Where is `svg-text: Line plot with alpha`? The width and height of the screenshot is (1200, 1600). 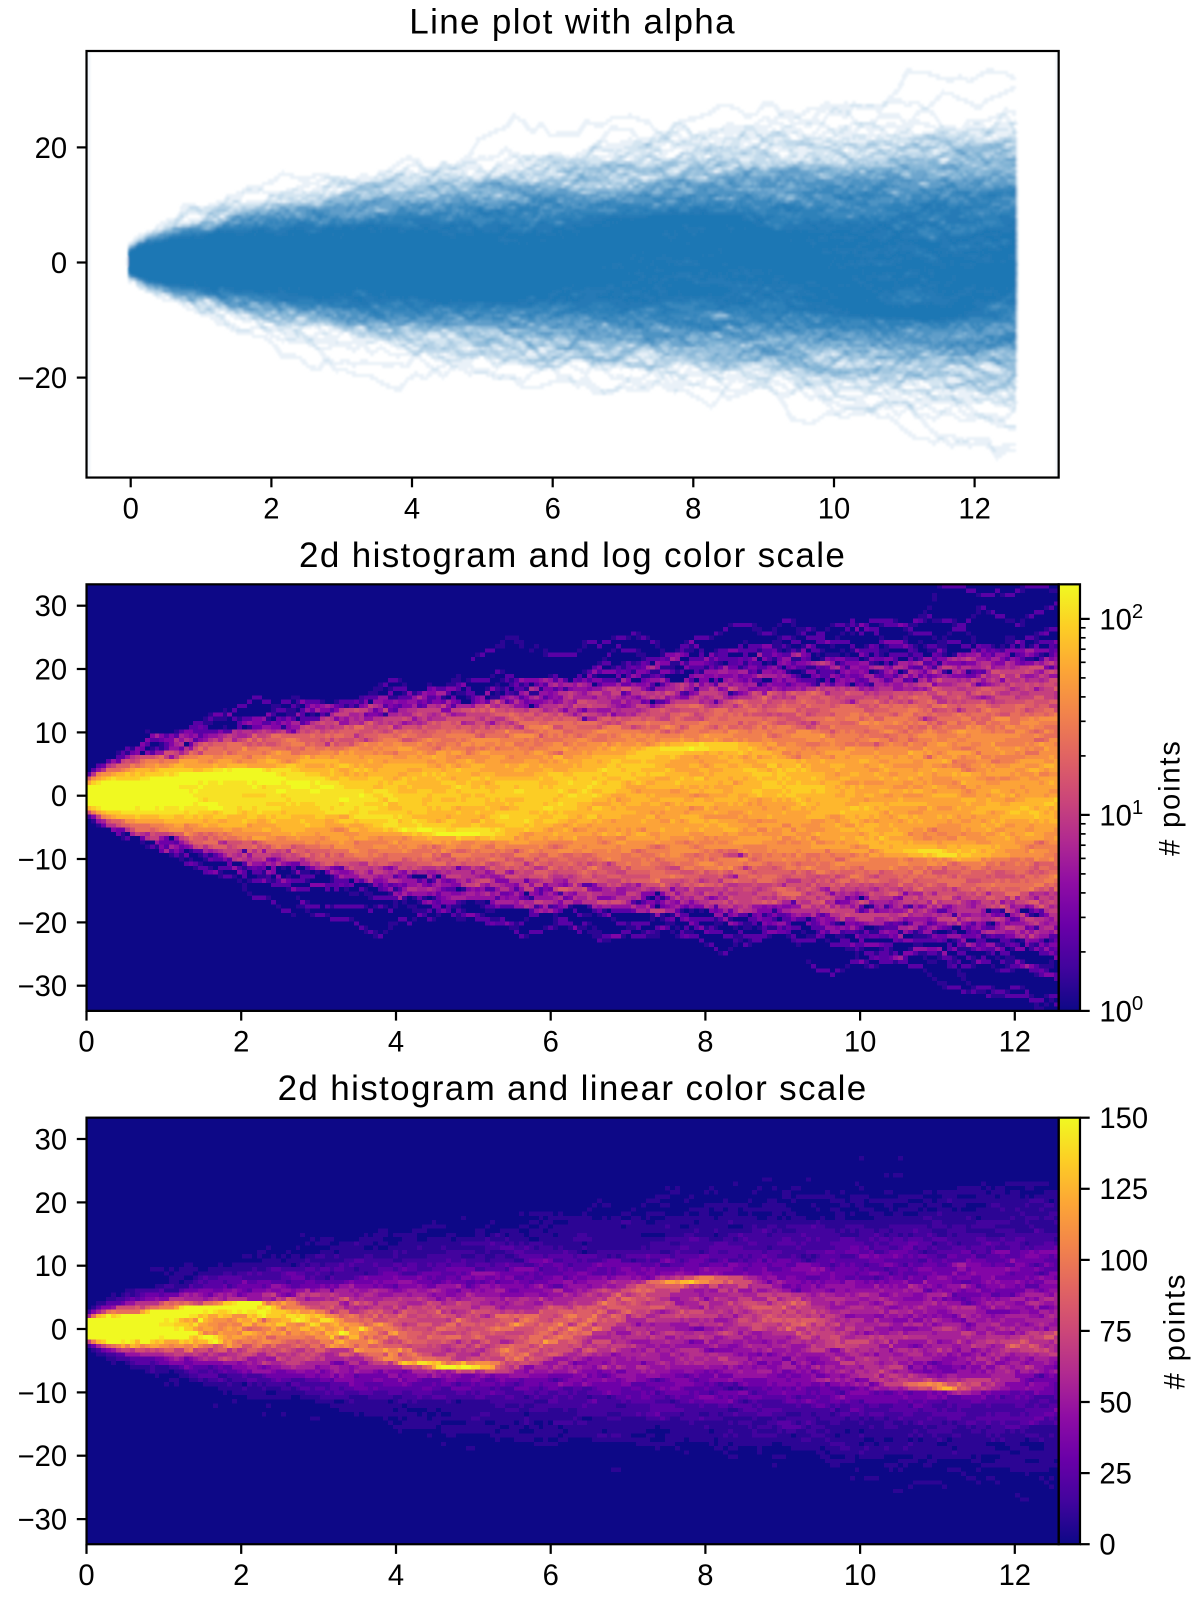 svg-text: Line plot with alpha is located at coordinates (572, 21).